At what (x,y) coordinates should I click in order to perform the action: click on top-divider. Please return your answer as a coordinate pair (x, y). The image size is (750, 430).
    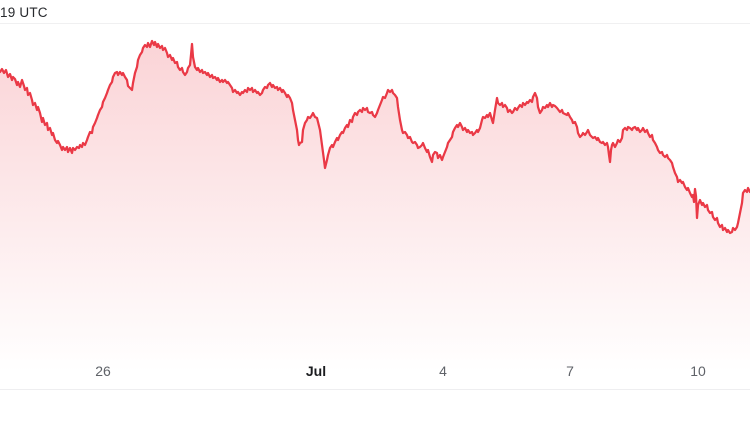
    Looking at the image, I should click on (375, 23).